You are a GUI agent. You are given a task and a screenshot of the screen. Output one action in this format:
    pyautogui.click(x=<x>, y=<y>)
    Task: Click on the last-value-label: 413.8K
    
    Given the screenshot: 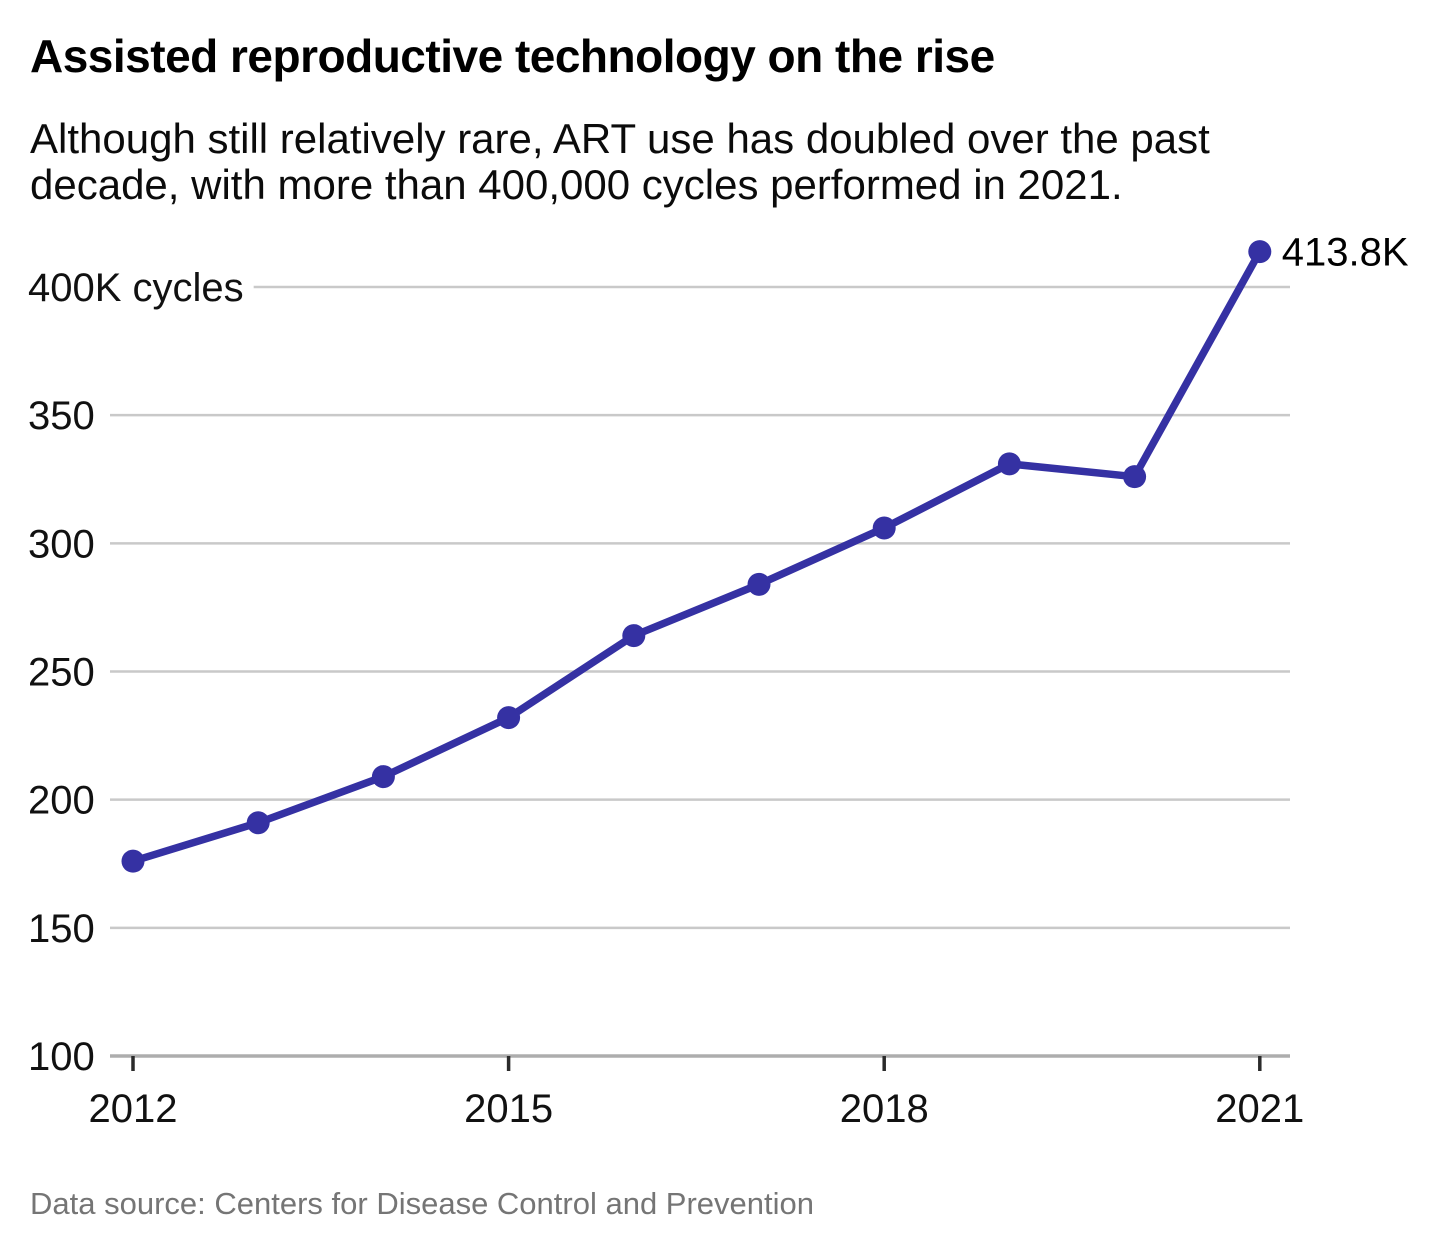 What is the action you would take?
    pyautogui.click(x=1345, y=253)
    